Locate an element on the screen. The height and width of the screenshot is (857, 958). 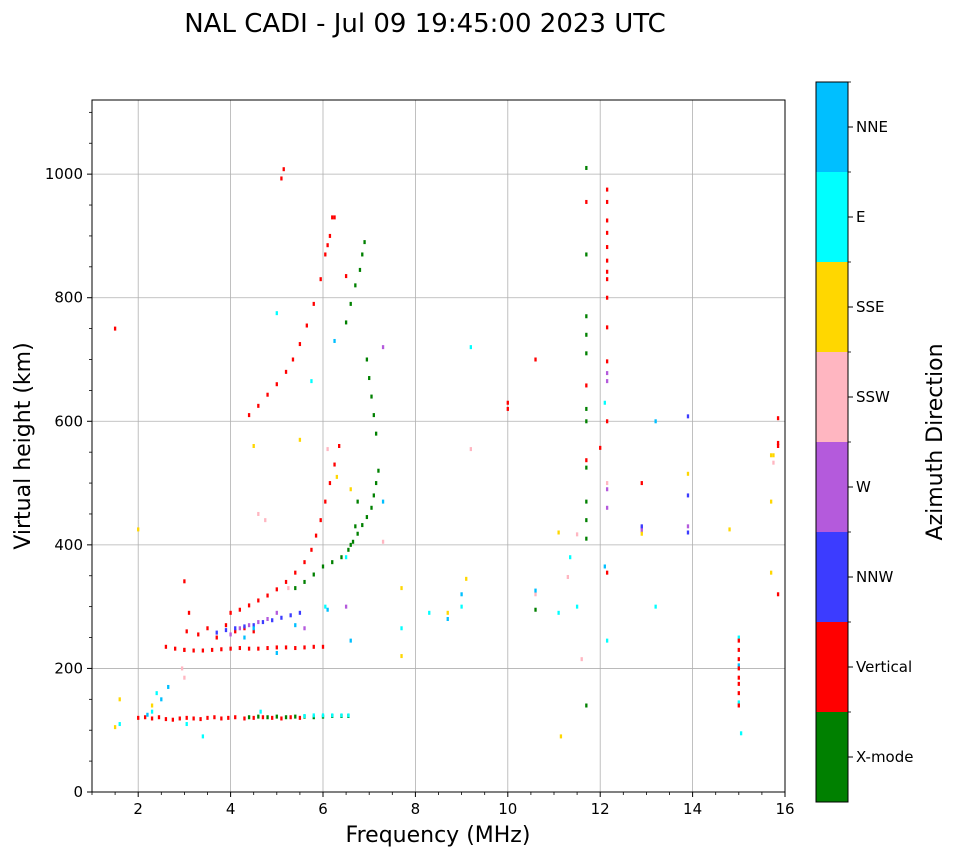
x-tick-label: 2 is located at coordinates (138, 809).